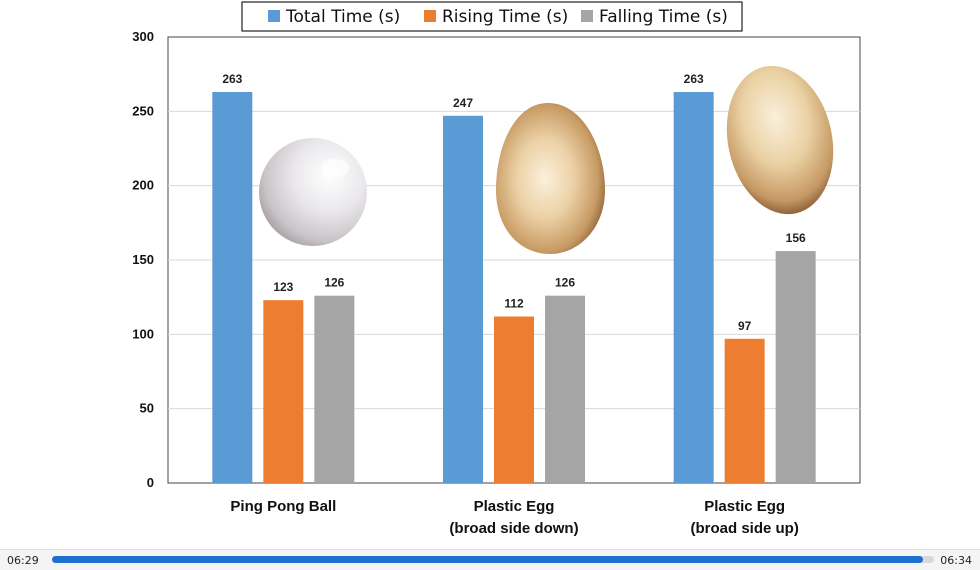 The image size is (980, 570). What do you see at coordinates (232, 79) in the screenshot?
I see `data-label-total-0: 263` at bounding box center [232, 79].